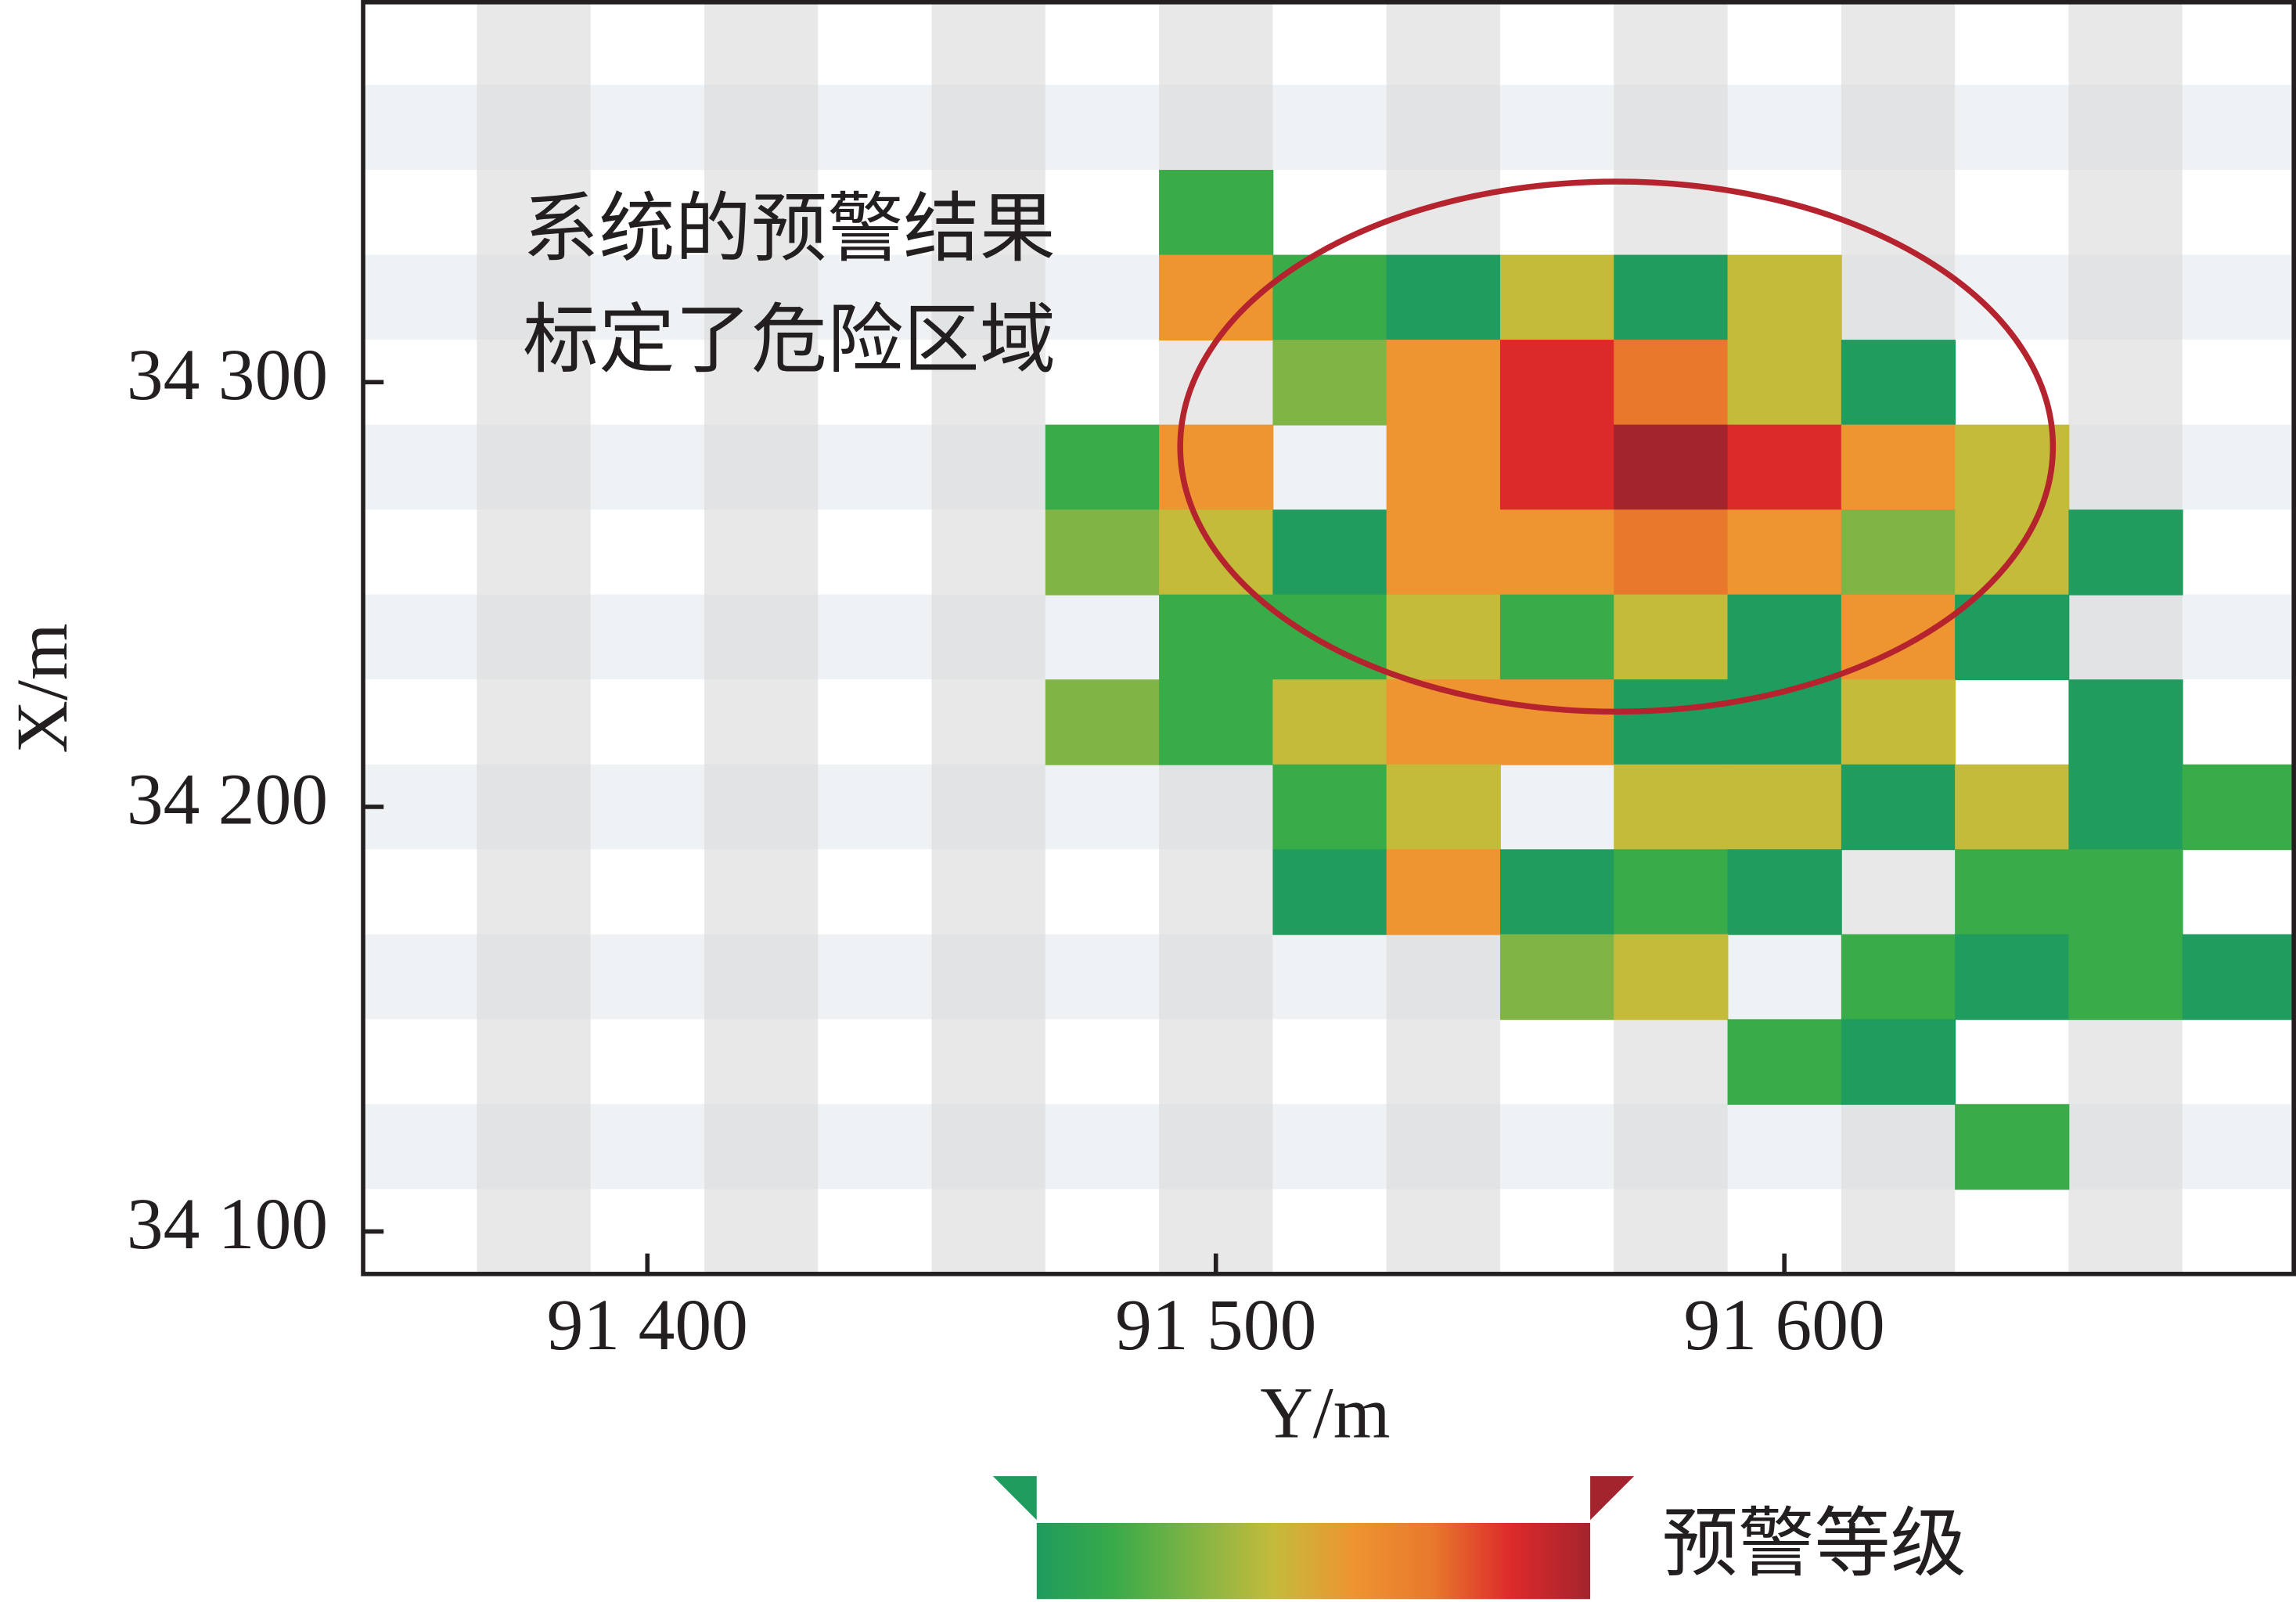  Describe the element at coordinates (227, 375) in the screenshot. I see `y-tick-label: 34 300` at that location.